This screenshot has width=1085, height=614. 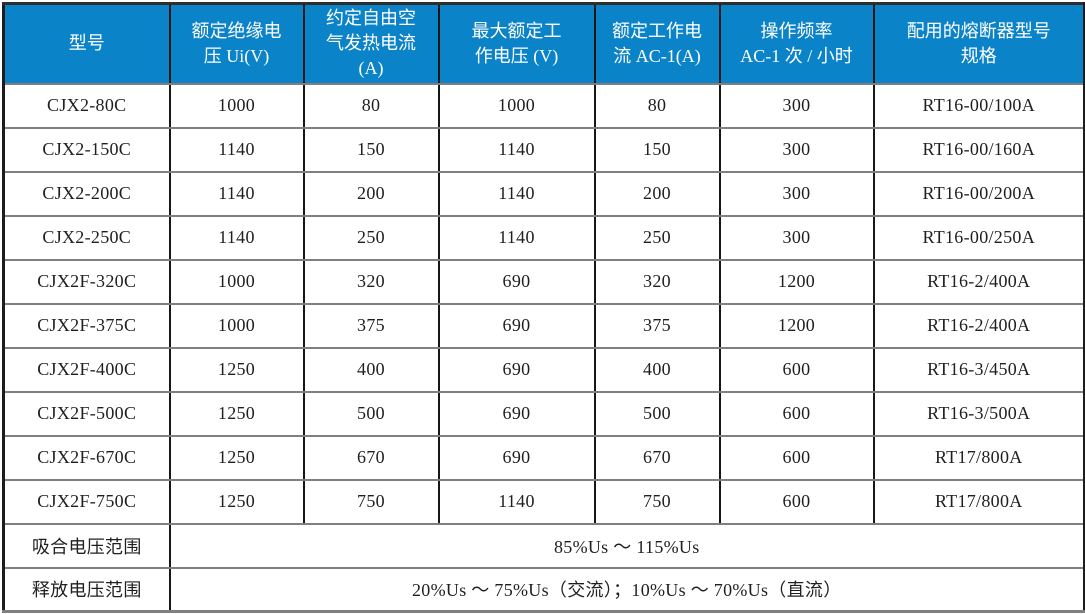 I want to click on table-cell: RT16-00/200A, so click(x=978, y=193).